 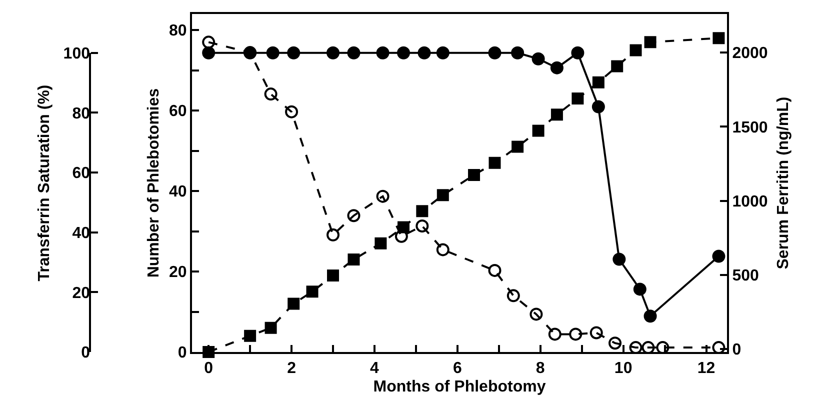 What do you see at coordinates (178, 192) in the screenshot?
I see `y-tick-label: 40` at bounding box center [178, 192].